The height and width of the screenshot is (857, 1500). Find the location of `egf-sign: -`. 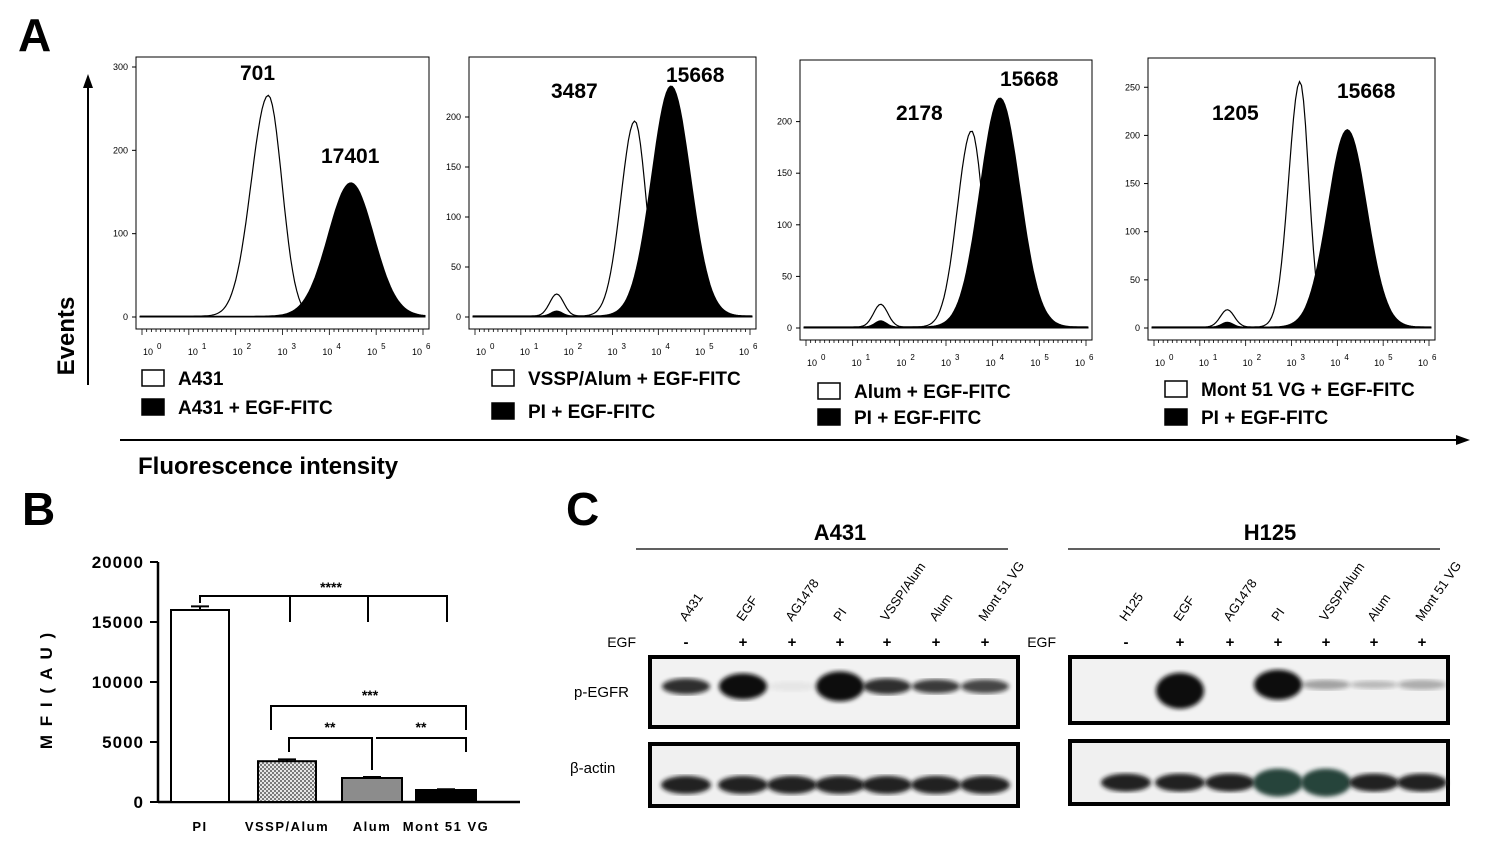

egf-sign: - is located at coordinates (1126, 642).